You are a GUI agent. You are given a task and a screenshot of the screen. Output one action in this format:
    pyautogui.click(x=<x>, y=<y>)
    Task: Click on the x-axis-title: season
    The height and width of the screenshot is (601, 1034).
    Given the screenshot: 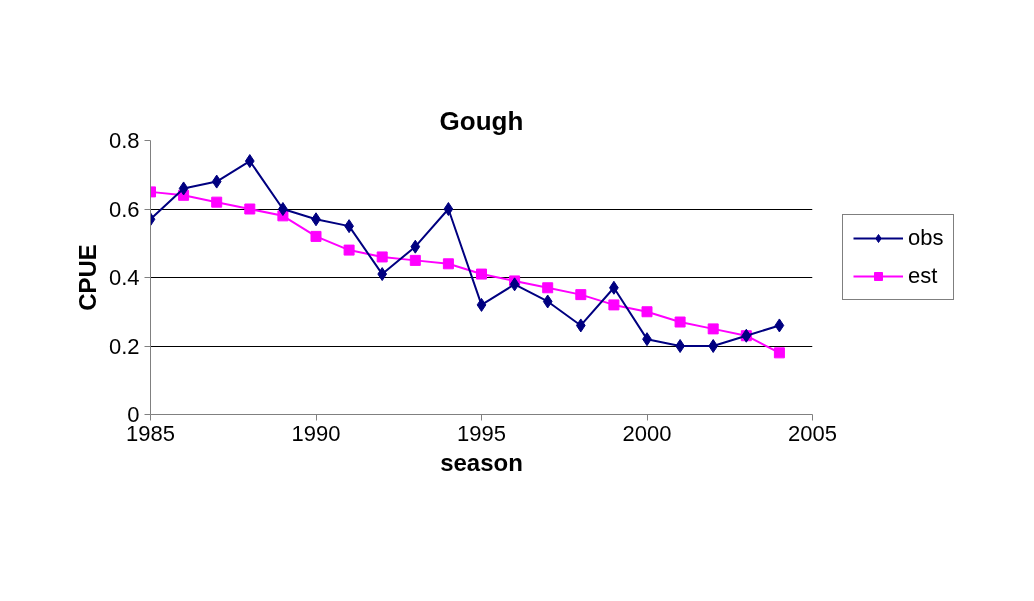 What is the action you would take?
    pyautogui.click(x=481, y=462)
    